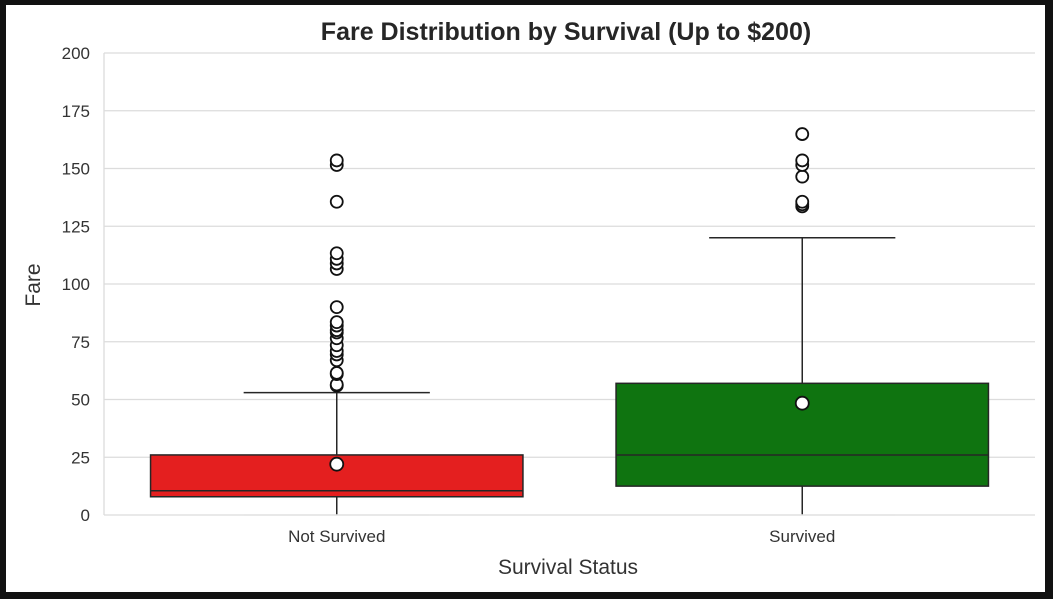 The height and width of the screenshot is (599, 1053). I want to click on x-axis-label: Survival Status, so click(568, 567).